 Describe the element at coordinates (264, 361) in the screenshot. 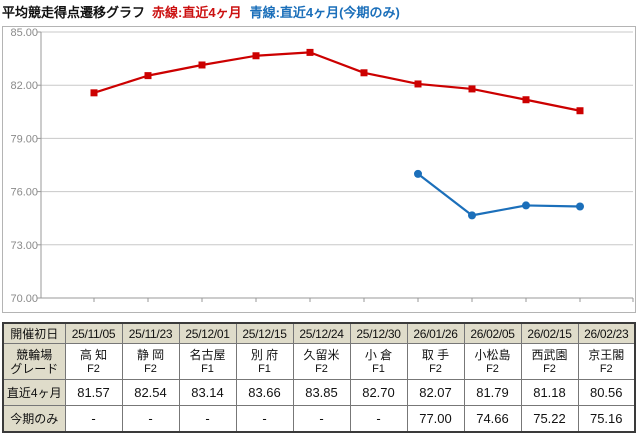

I see `venue-cell: 別 府 F1` at that location.